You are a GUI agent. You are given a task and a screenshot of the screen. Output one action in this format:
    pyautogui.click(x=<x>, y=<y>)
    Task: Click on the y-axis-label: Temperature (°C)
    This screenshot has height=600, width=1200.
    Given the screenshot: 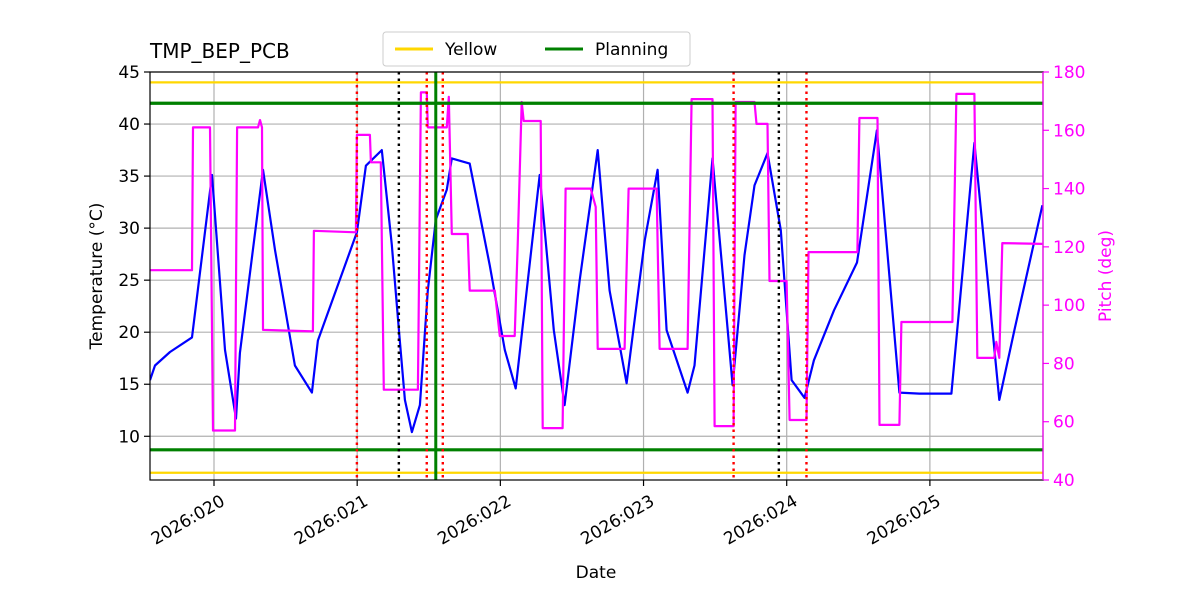 What is the action you would take?
    pyautogui.click(x=97, y=277)
    